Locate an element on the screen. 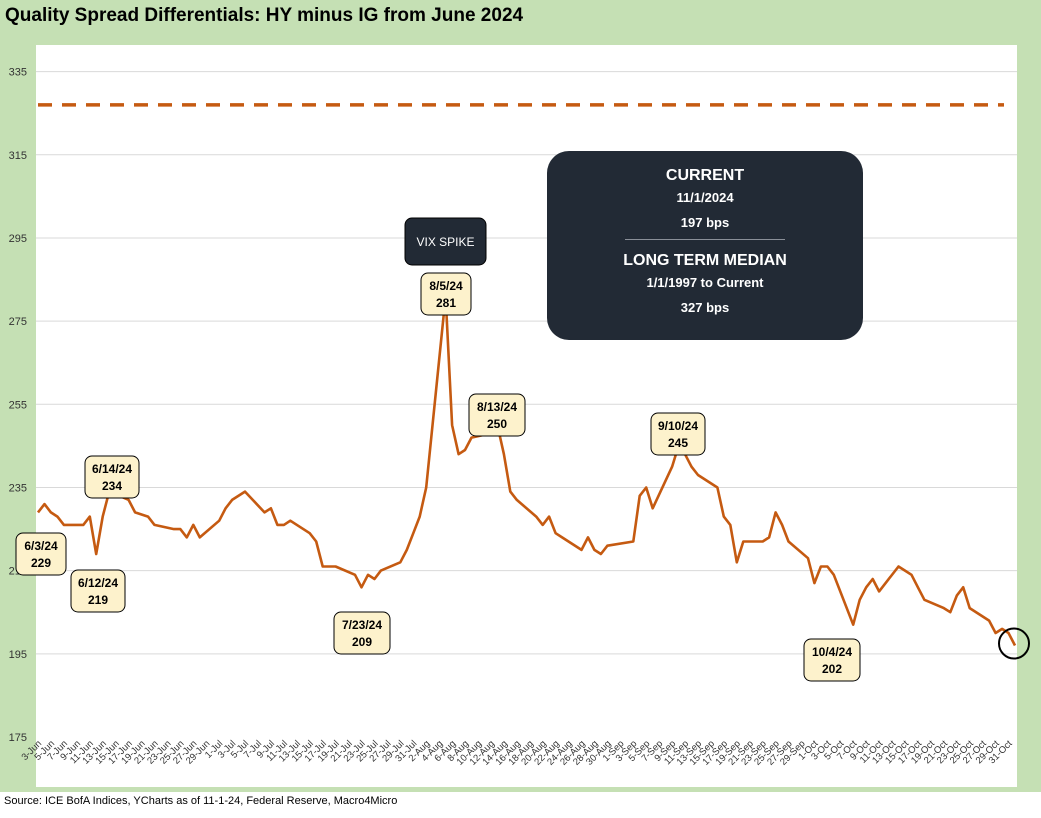 The image size is (1041, 818). callout-jun12-box is located at coordinates (98, 591).